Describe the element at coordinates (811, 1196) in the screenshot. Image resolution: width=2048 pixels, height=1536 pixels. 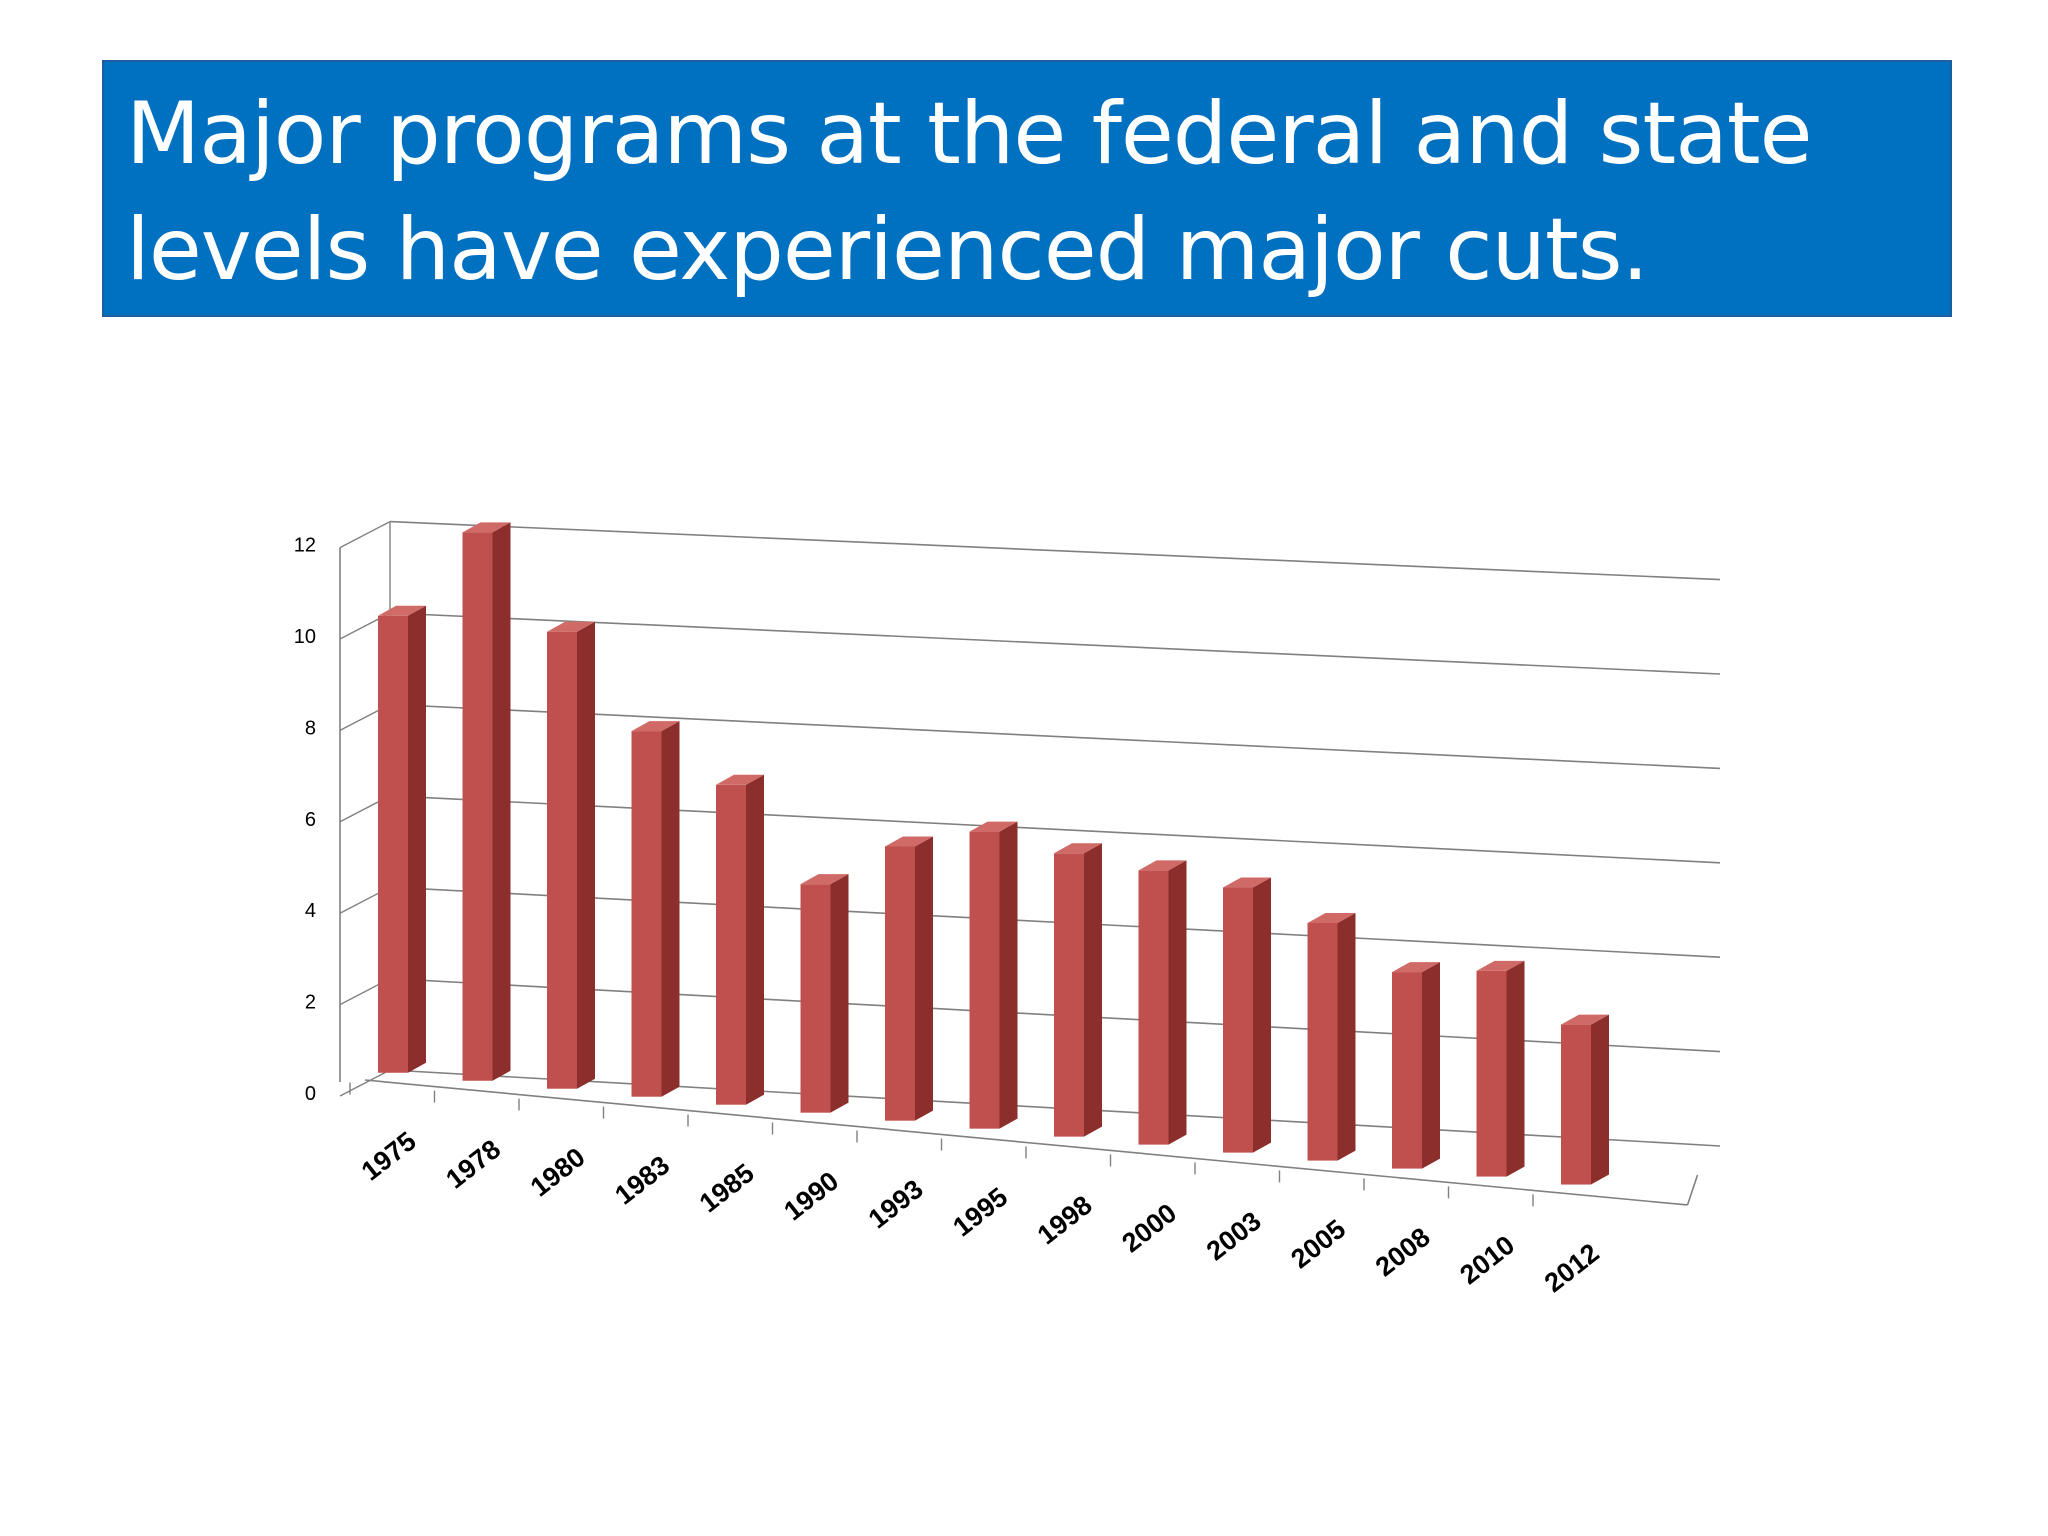
I see `x-tick-label: 1990` at that location.